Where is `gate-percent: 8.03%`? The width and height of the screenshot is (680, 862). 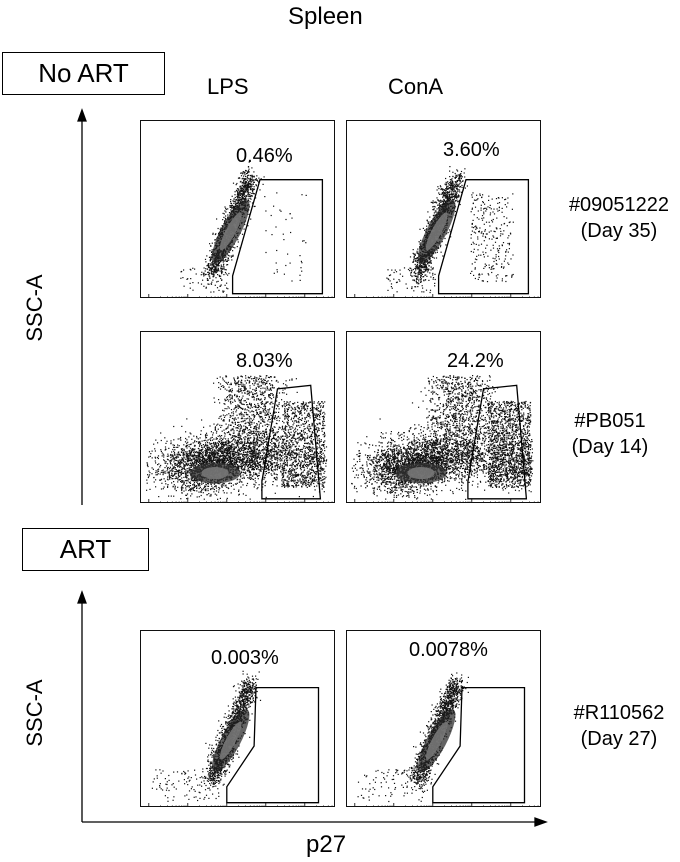
gate-percent: 8.03% is located at coordinates (264, 361).